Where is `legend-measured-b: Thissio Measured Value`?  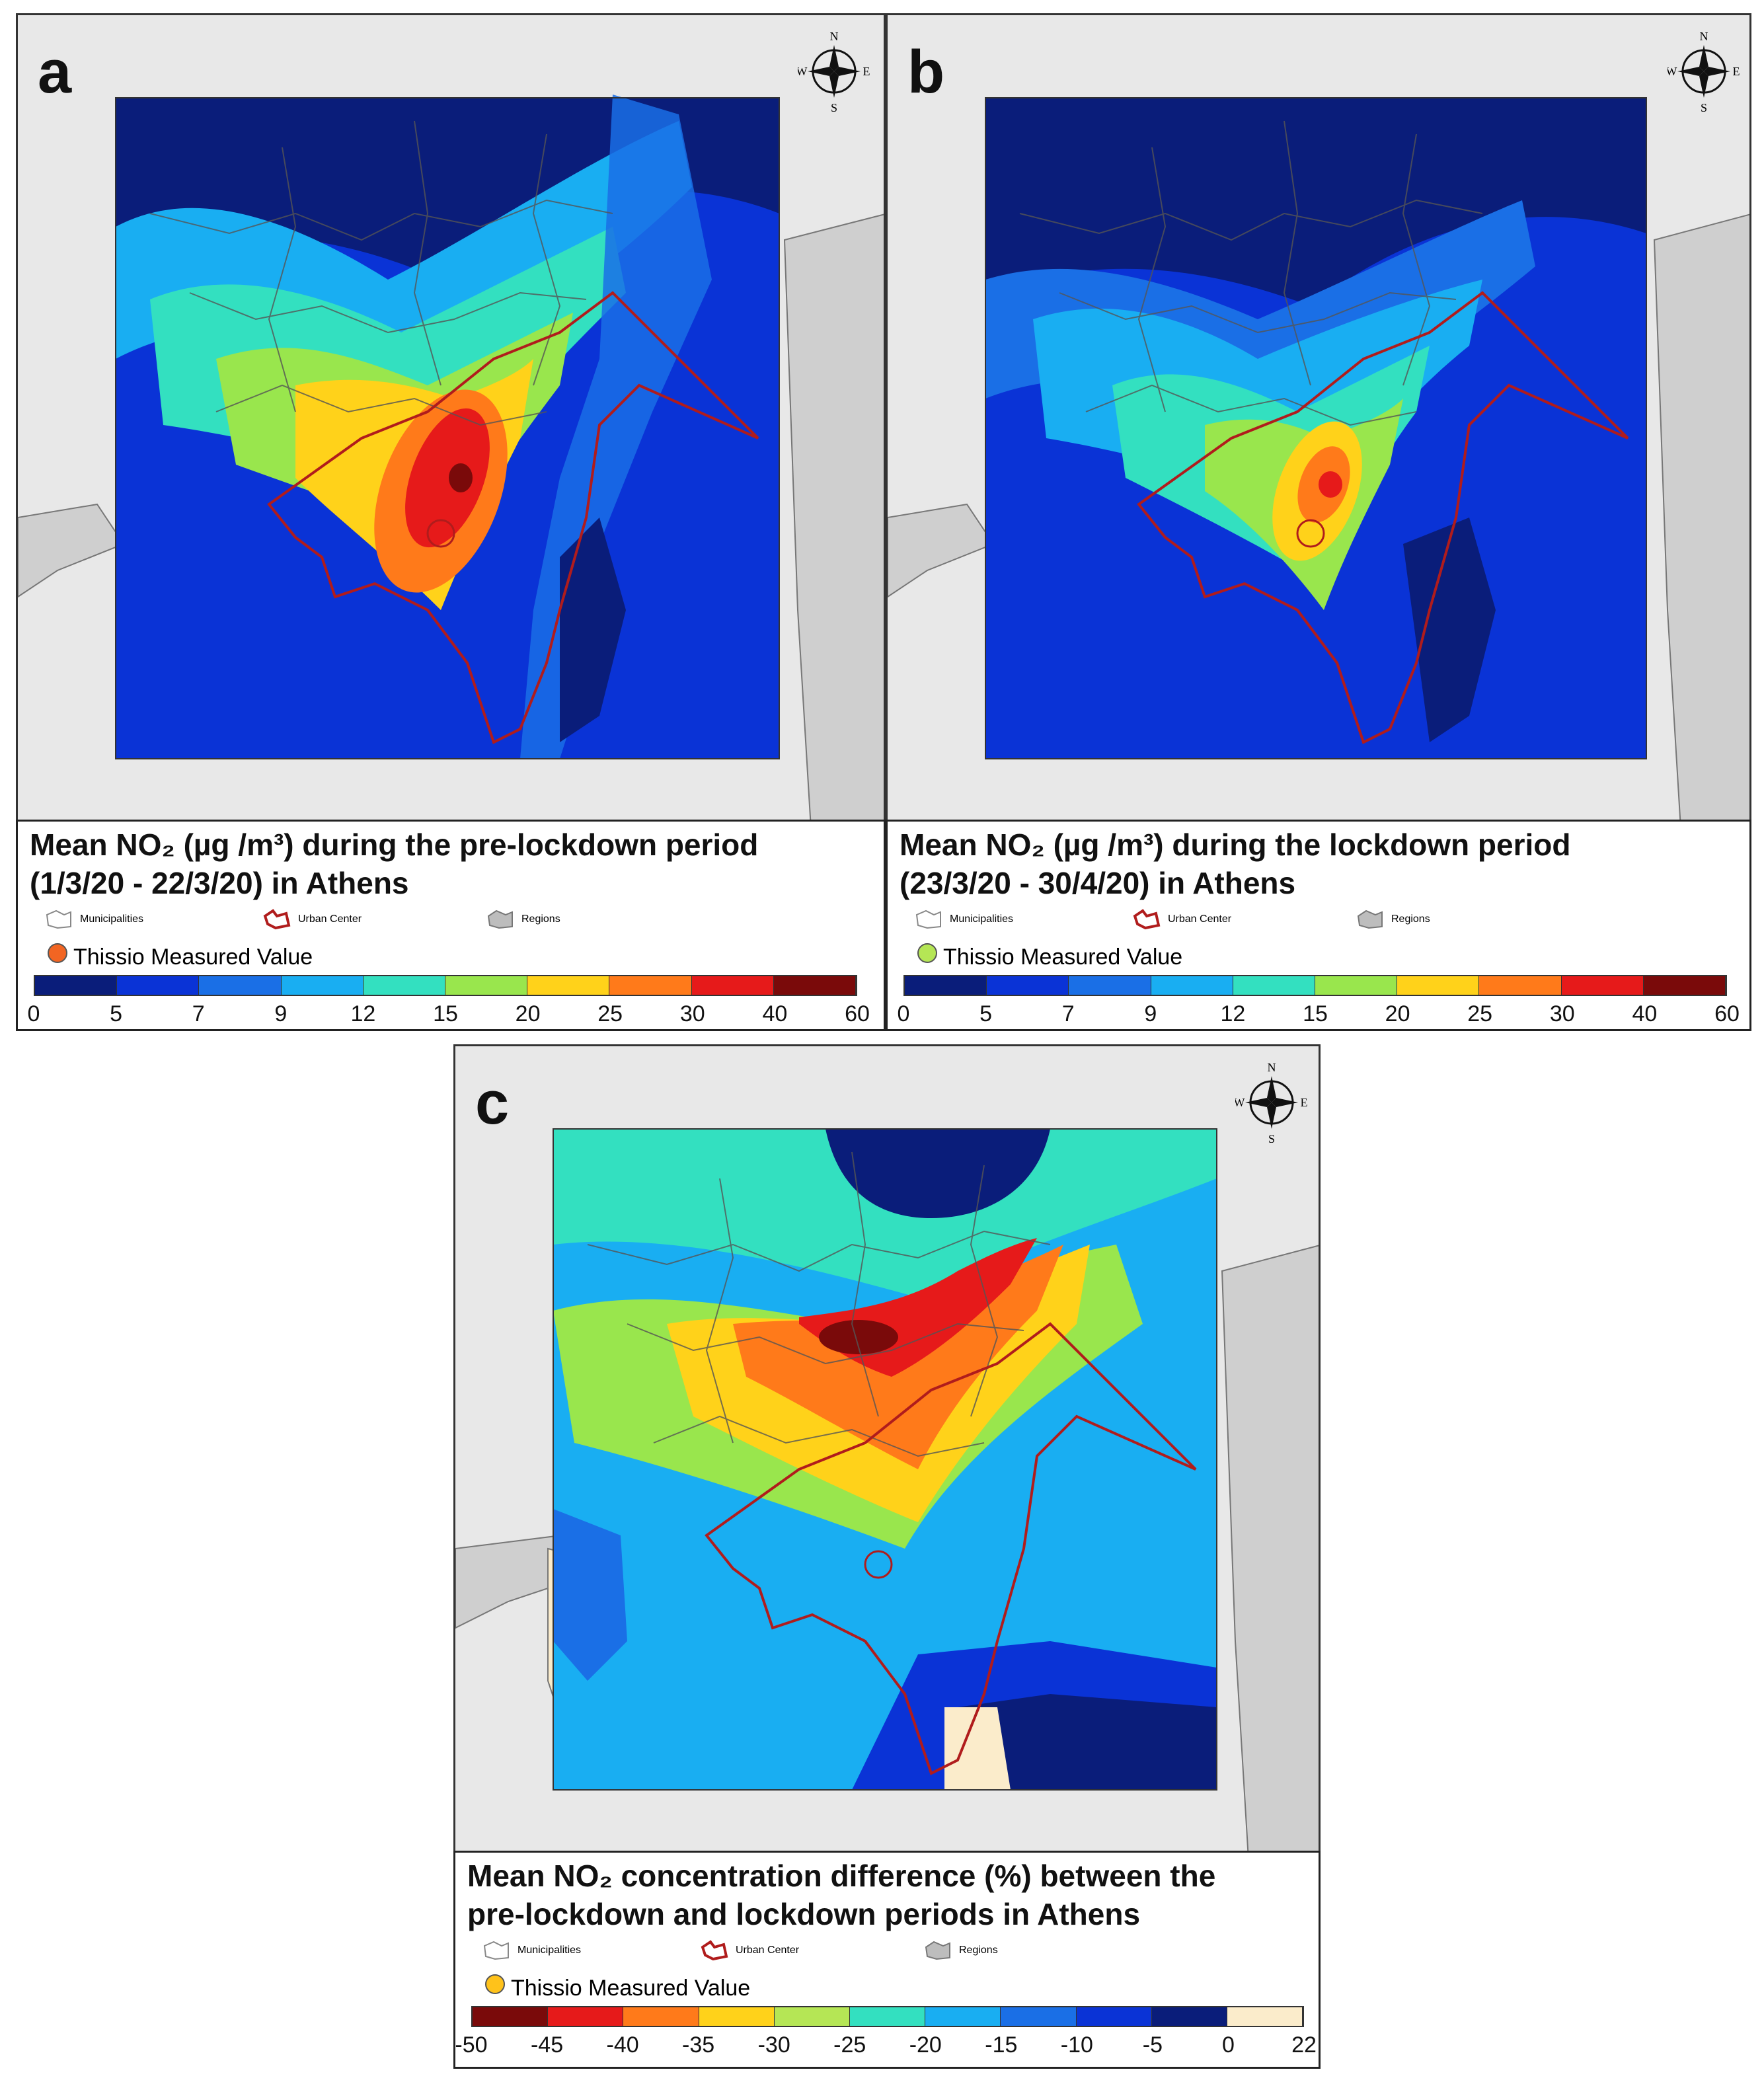 legend-measured-b: Thissio Measured Value is located at coordinates (1048, 956).